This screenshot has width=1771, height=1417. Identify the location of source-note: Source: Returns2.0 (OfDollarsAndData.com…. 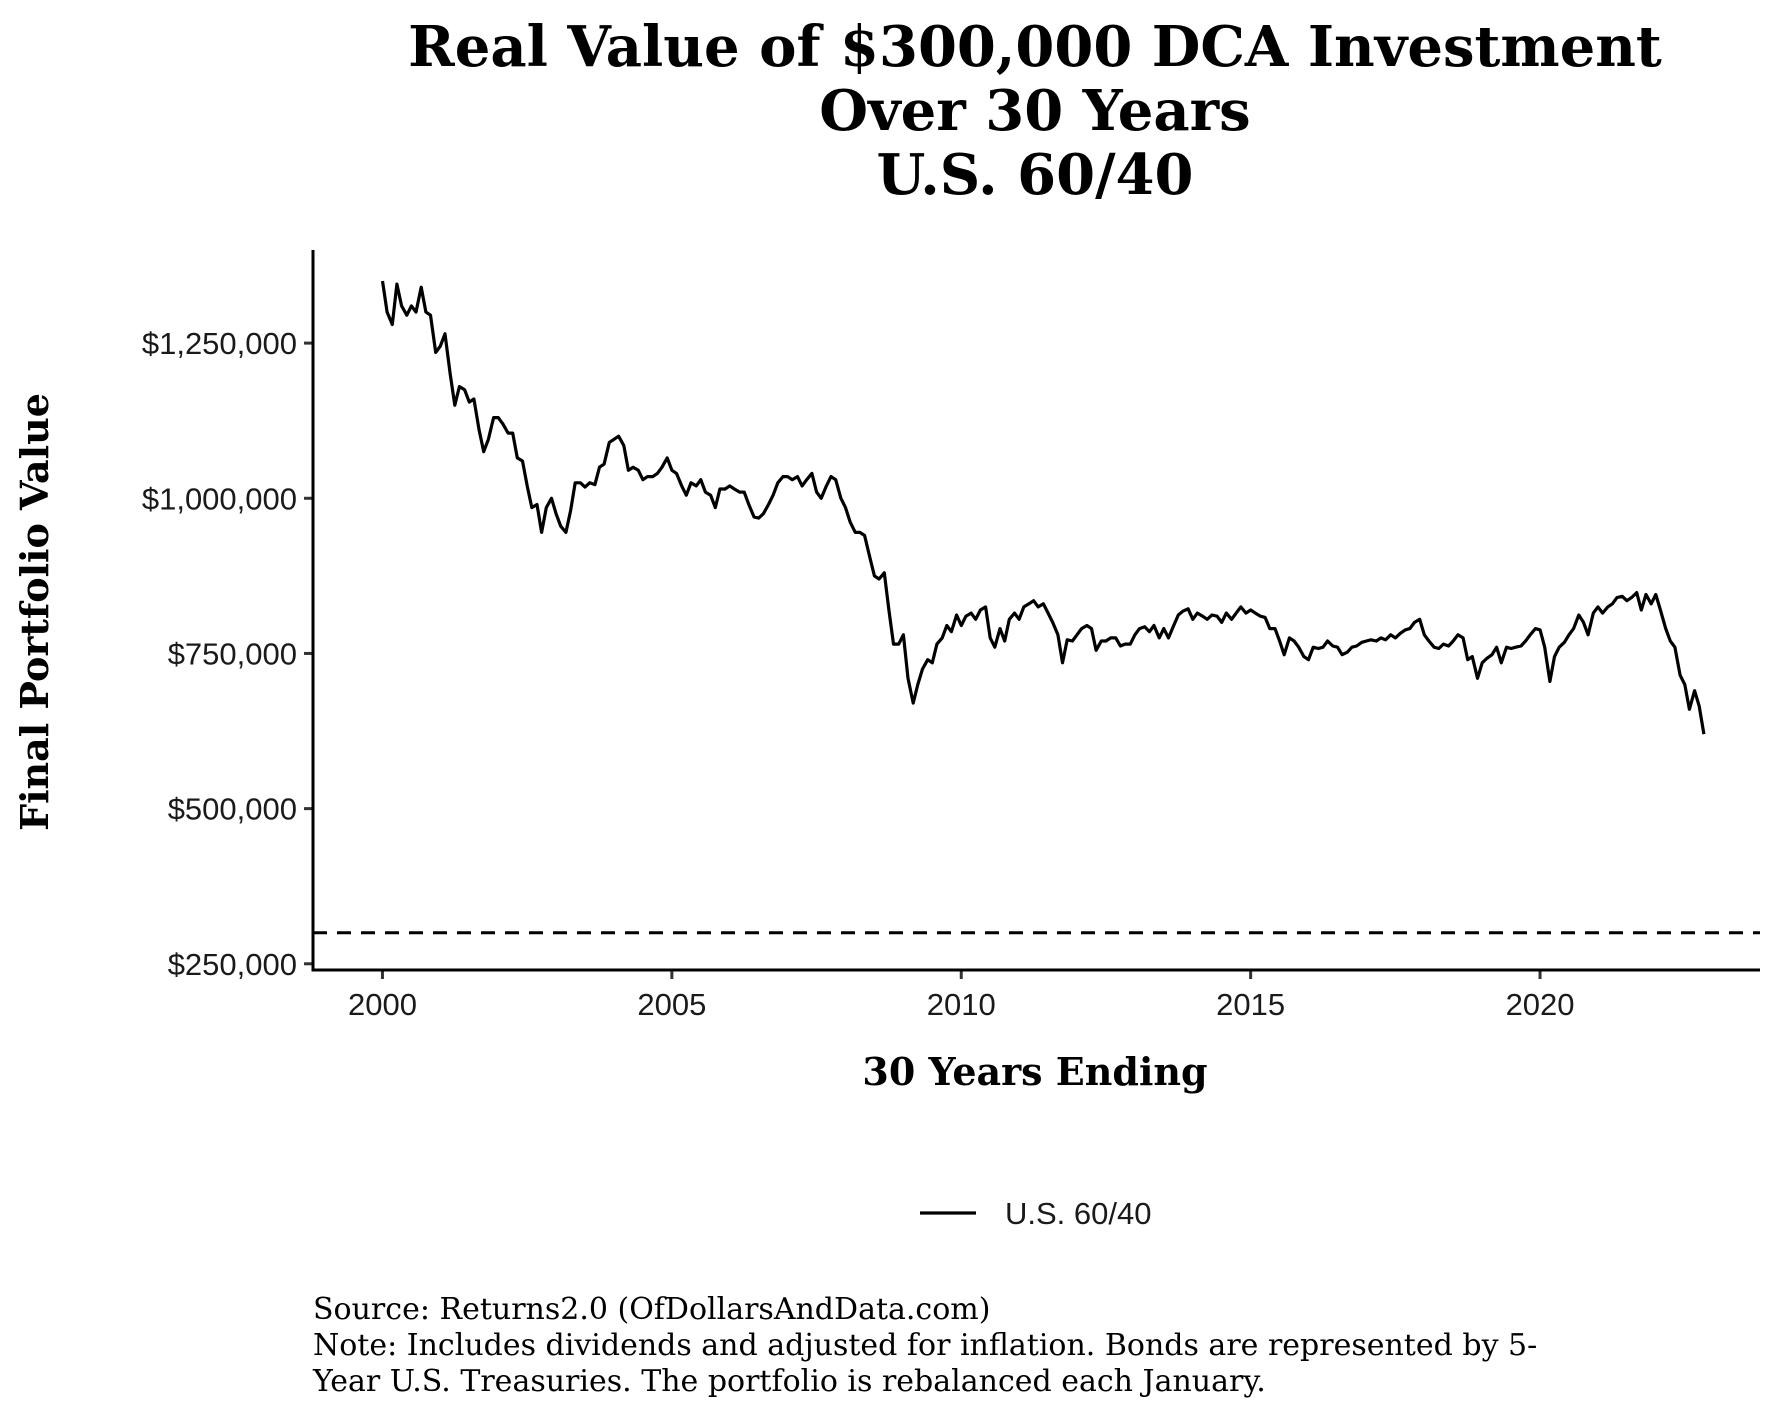
(924, 1345).